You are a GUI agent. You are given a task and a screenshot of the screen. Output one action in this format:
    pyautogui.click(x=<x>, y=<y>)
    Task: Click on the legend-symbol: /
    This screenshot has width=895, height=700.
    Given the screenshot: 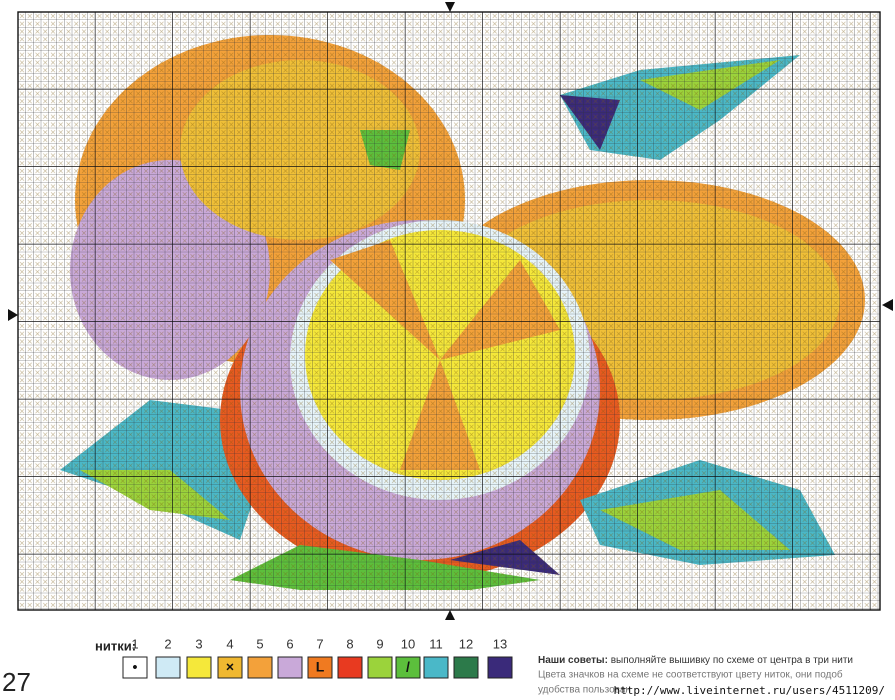 What is the action you would take?
    pyautogui.click(x=408, y=667)
    